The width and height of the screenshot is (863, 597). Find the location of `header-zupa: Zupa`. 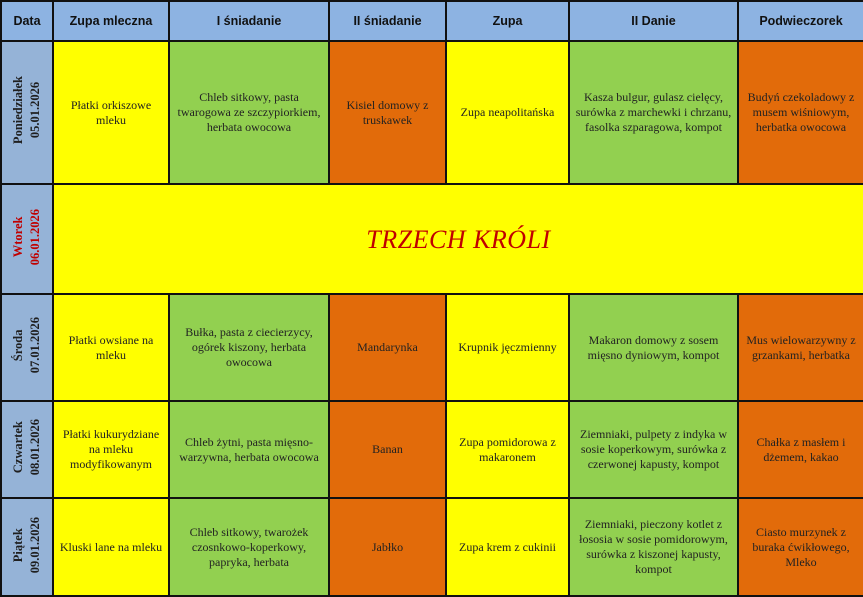

header-zupa: Zupa is located at coordinates (507, 21).